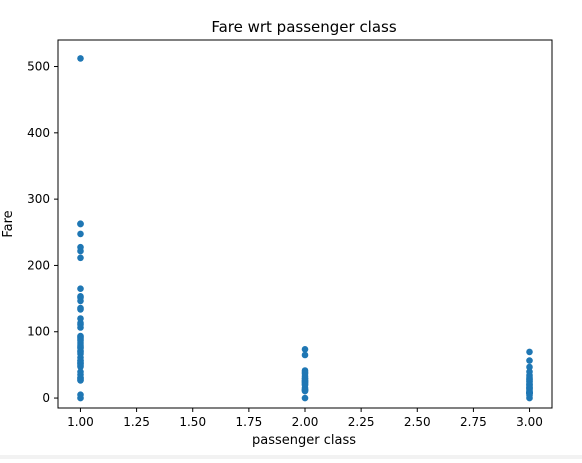 Image resolution: width=582 pixels, height=463 pixels. Describe the element at coordinates (305, 422) in the screenshot. I see `x-tick-label: 2.00` at that location.